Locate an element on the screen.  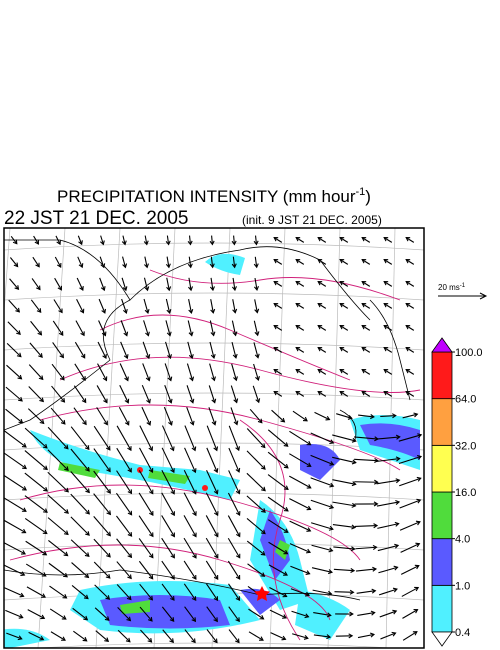
title-close: ) is located at coordinates (368, 196).